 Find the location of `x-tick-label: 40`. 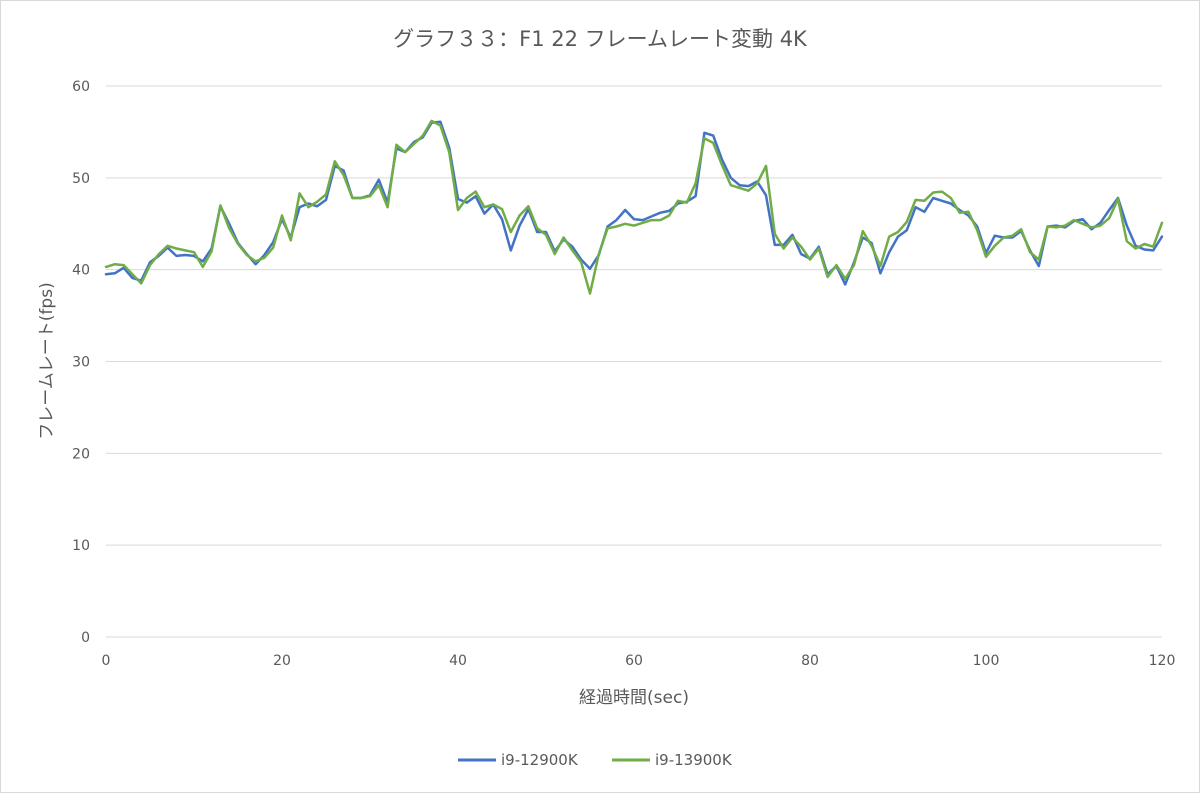

x-tick-label: 40 is located at coordinates (458, 661).